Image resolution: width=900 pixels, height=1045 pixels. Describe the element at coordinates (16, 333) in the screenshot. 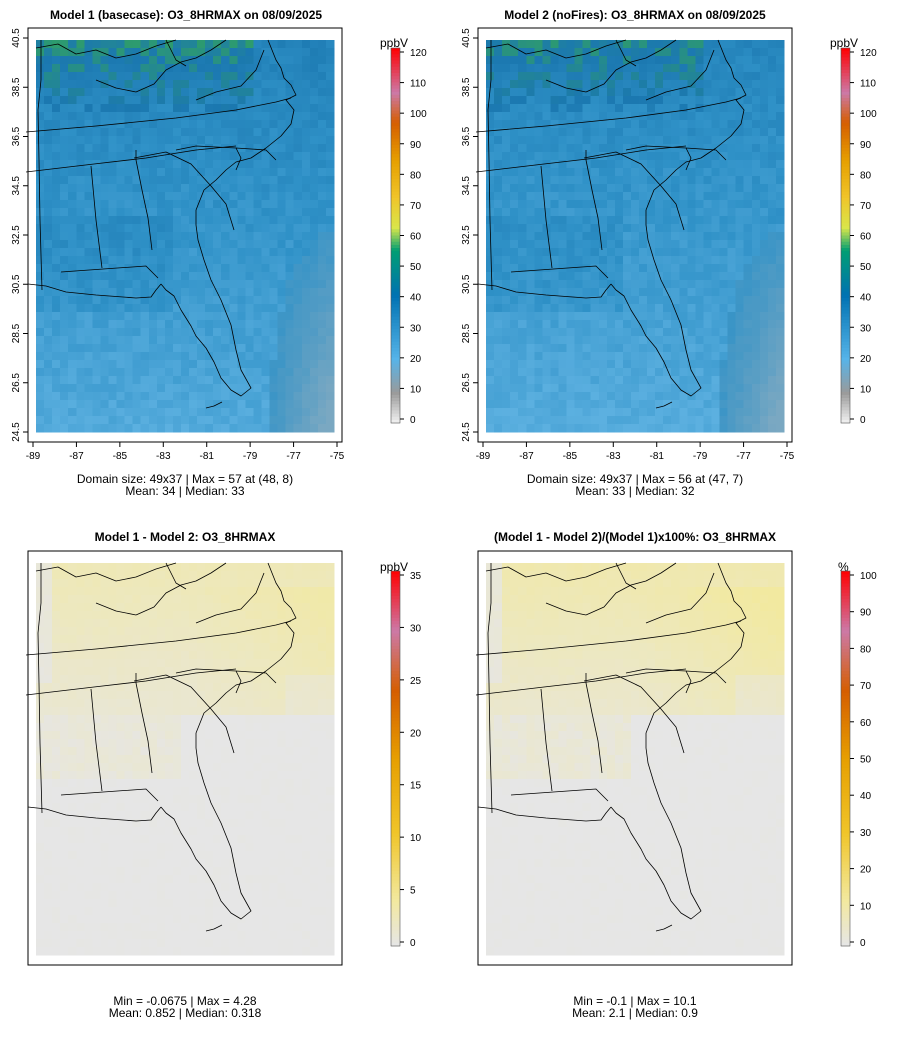

I see `lat-tick-label: 28.5` at that location.